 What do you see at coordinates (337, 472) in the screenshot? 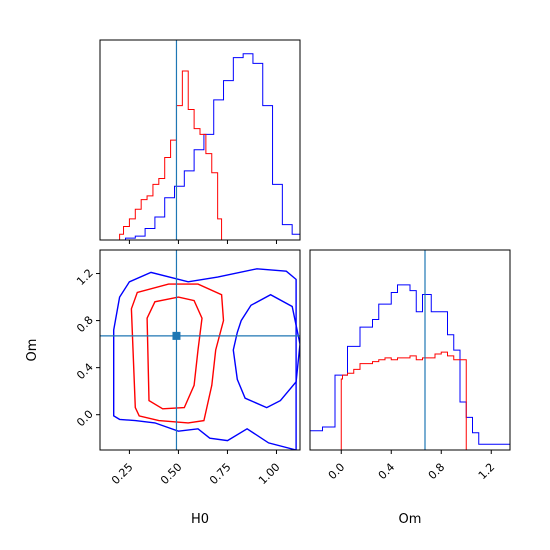
I see `om-hist-xtick-label: 0.0` at bounding box center [337, 472].